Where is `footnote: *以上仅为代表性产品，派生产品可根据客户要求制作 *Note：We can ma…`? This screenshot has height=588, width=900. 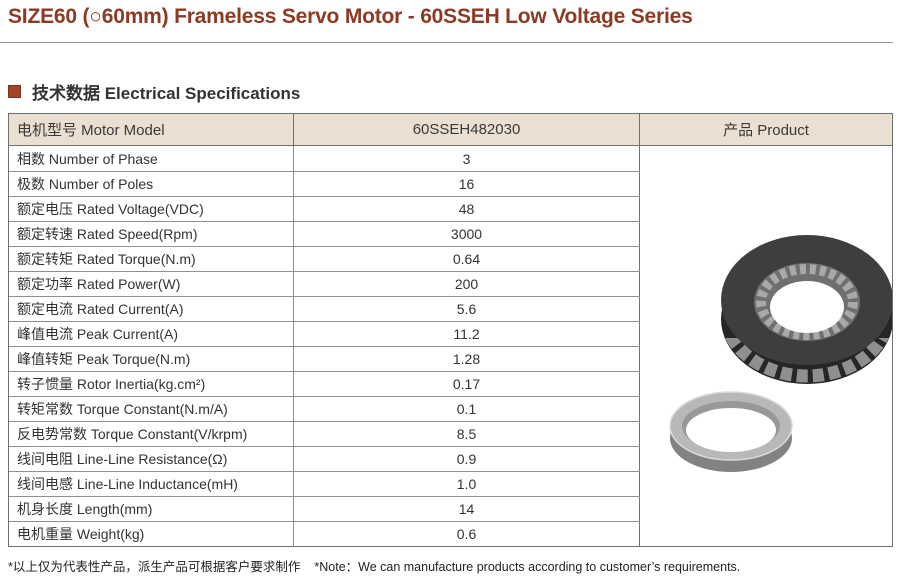
footnote: *以上仅为代表性产品，派生产品可根据客户要求制作 *Note：We can ma… is located at coordinates (450, 565).